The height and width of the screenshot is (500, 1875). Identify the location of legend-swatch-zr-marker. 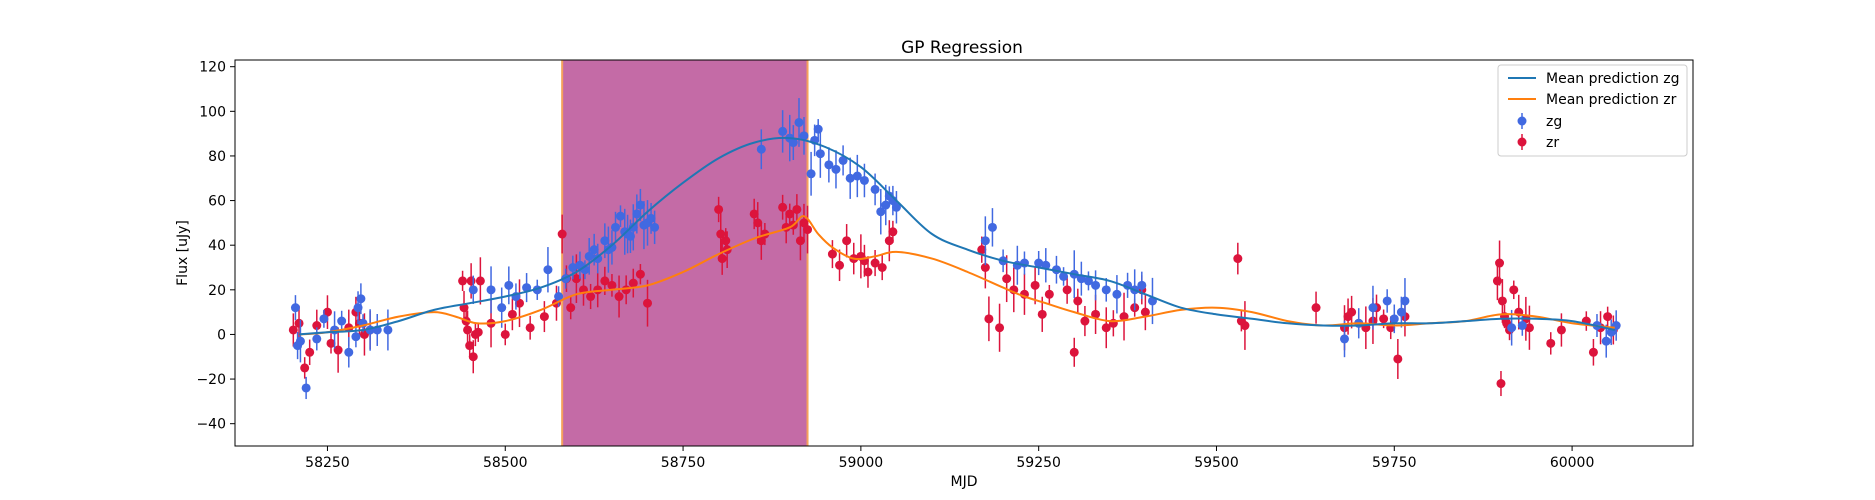
(1522, 142).